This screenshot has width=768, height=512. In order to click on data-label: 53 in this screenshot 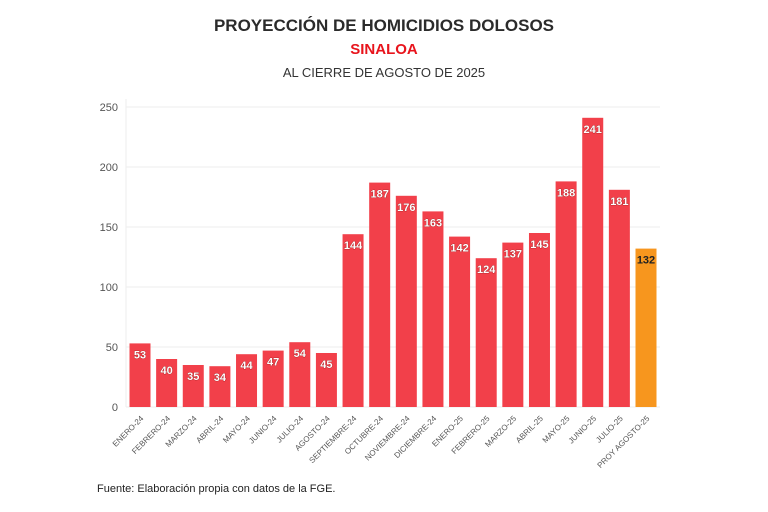, I will do `click(140, 355)`.